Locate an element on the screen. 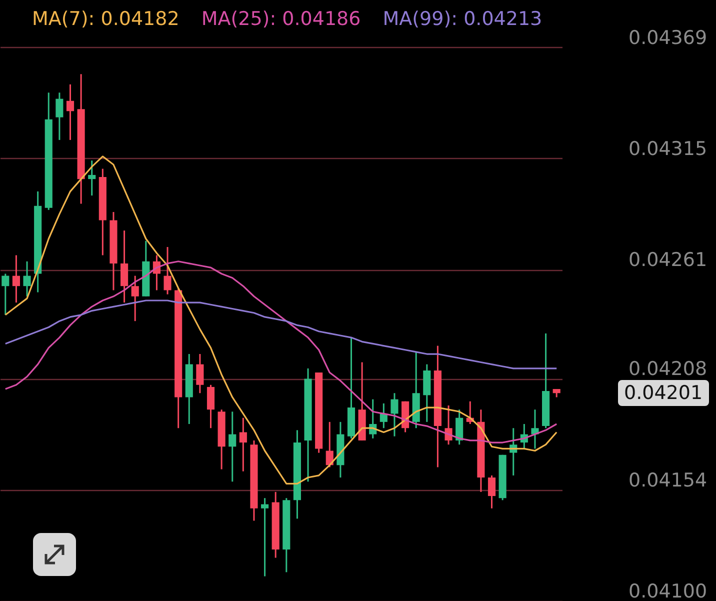  y-tick-label: 0.04154 is located at coordinates (668, 480).